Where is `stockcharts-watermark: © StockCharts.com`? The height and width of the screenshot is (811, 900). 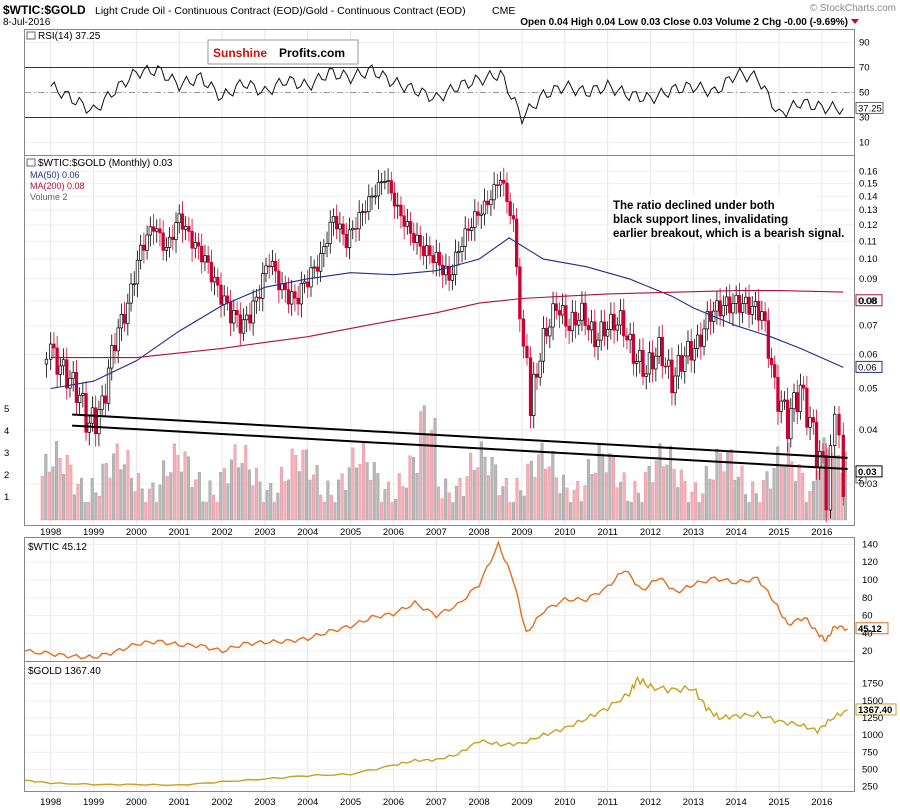
stockcharts-watermark: © StockCharts.com is located at coordinates (853, 8).